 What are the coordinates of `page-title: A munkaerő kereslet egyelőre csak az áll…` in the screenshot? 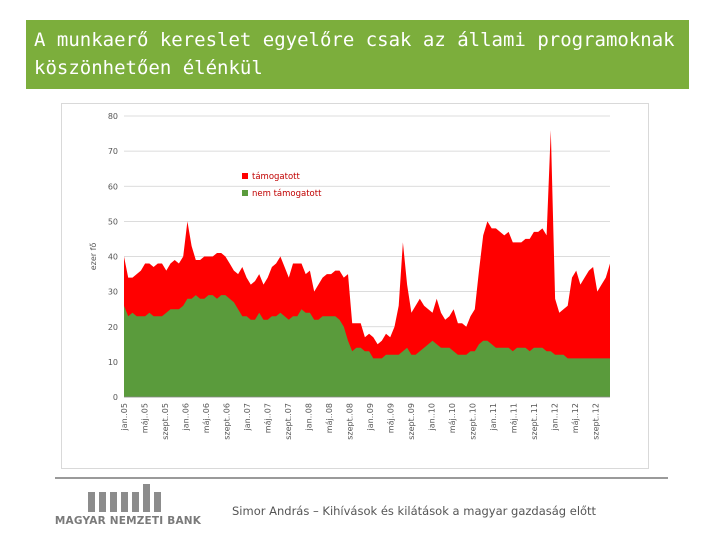 It's located at (354, 54).